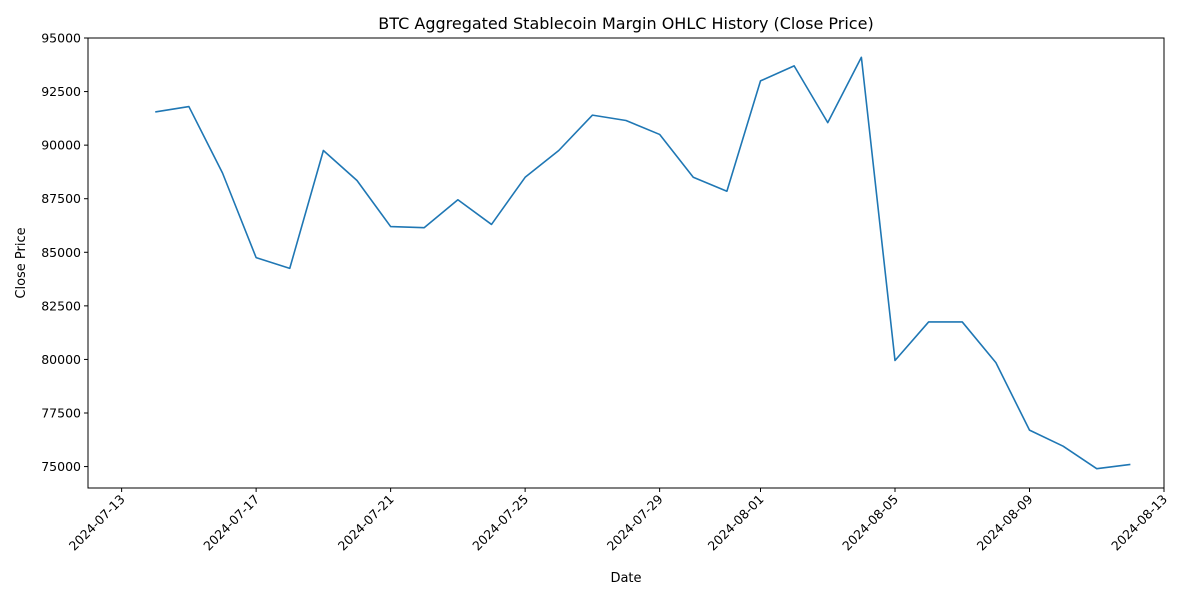  Describe the element at coordinates (1139, 523) in the screenshot. I see `x-tick-label: 2024-08-13` at that location.